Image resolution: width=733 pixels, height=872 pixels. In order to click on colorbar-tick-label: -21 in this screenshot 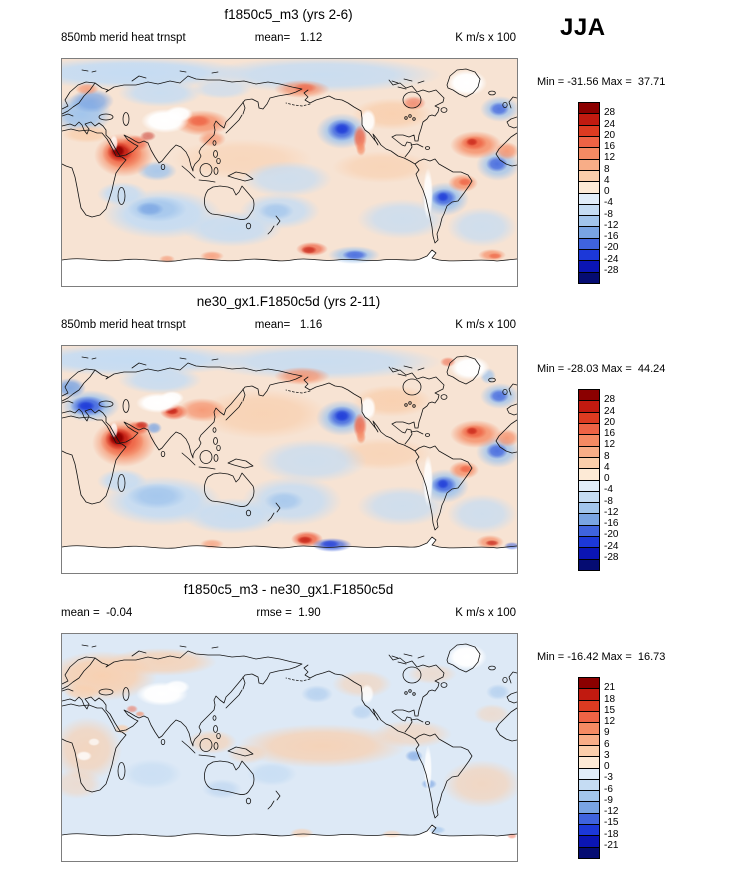, I will do `click(611, 845)`.